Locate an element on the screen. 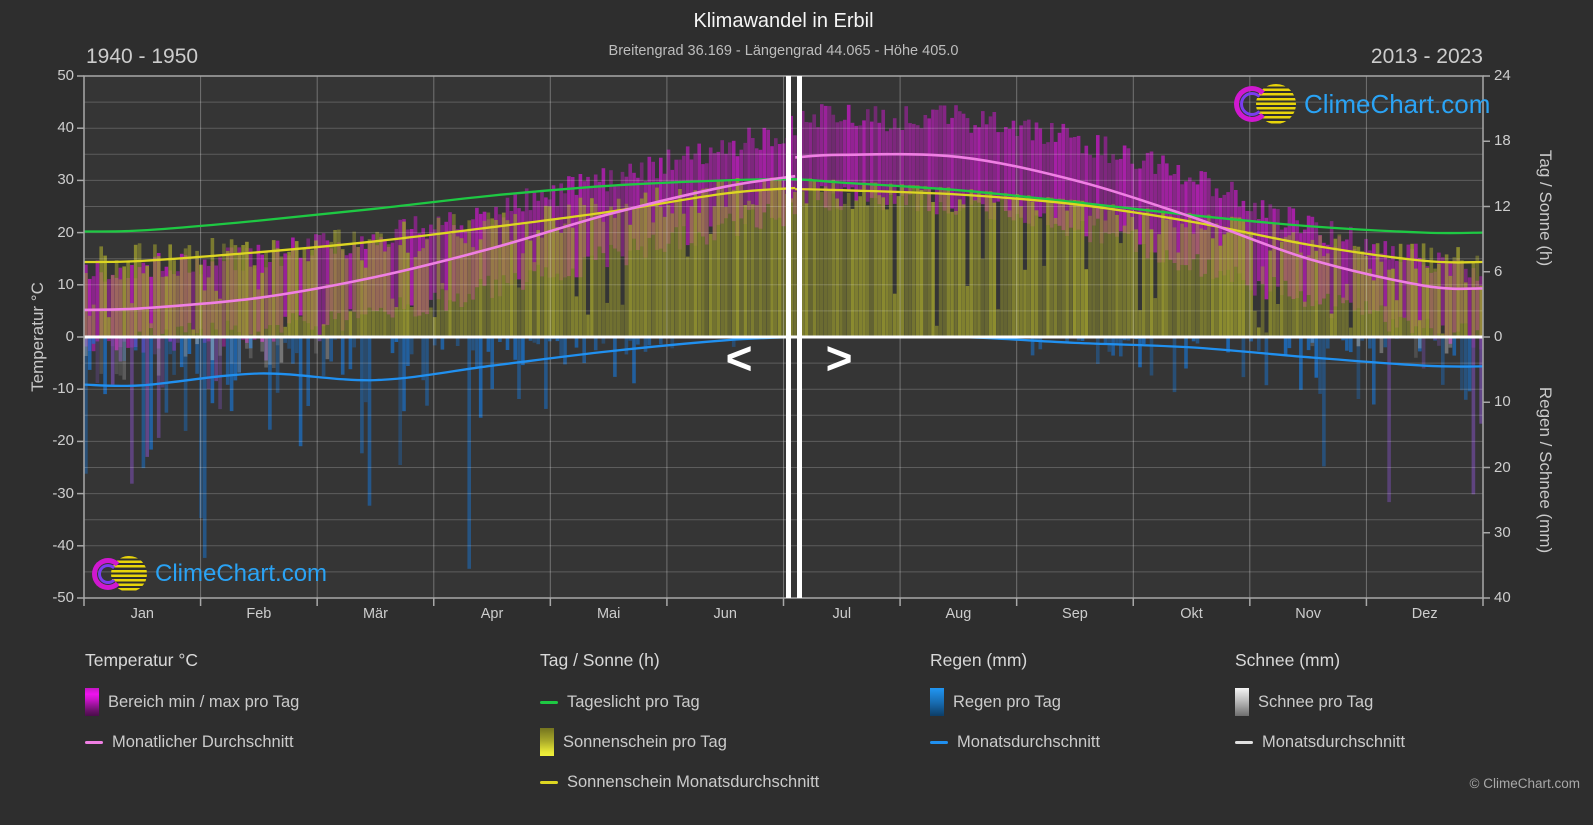  legend-item-sunshine: Sonnenschein pro Tag is located at coordinates (679, 742).